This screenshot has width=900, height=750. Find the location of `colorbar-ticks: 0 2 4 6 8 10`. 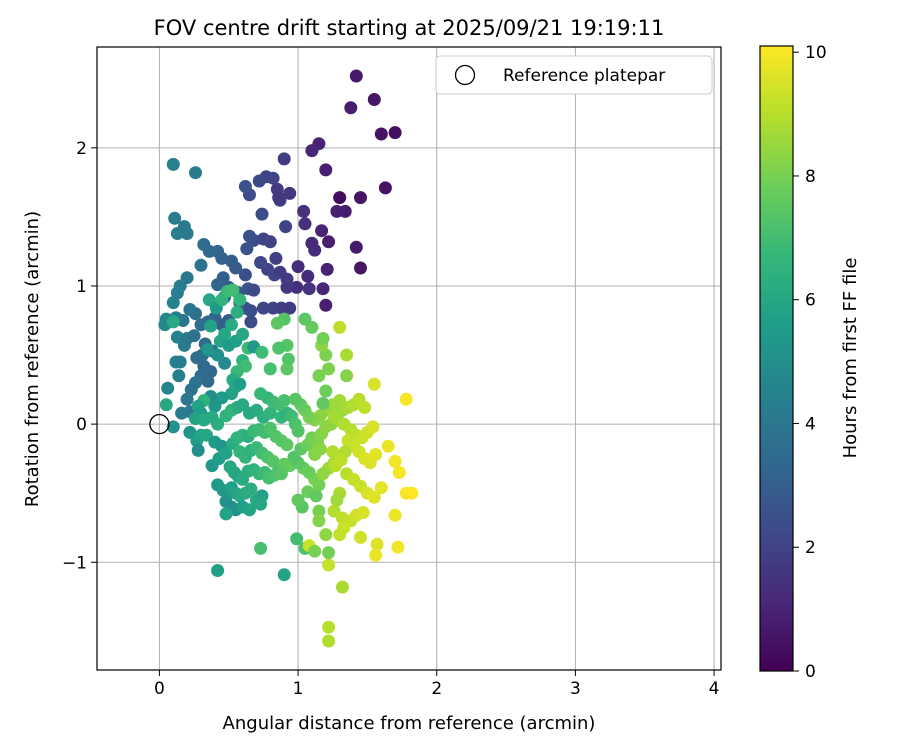

colorbar-ticks: 0 2 4 6 8 10 is located at coordinates (810, 362).